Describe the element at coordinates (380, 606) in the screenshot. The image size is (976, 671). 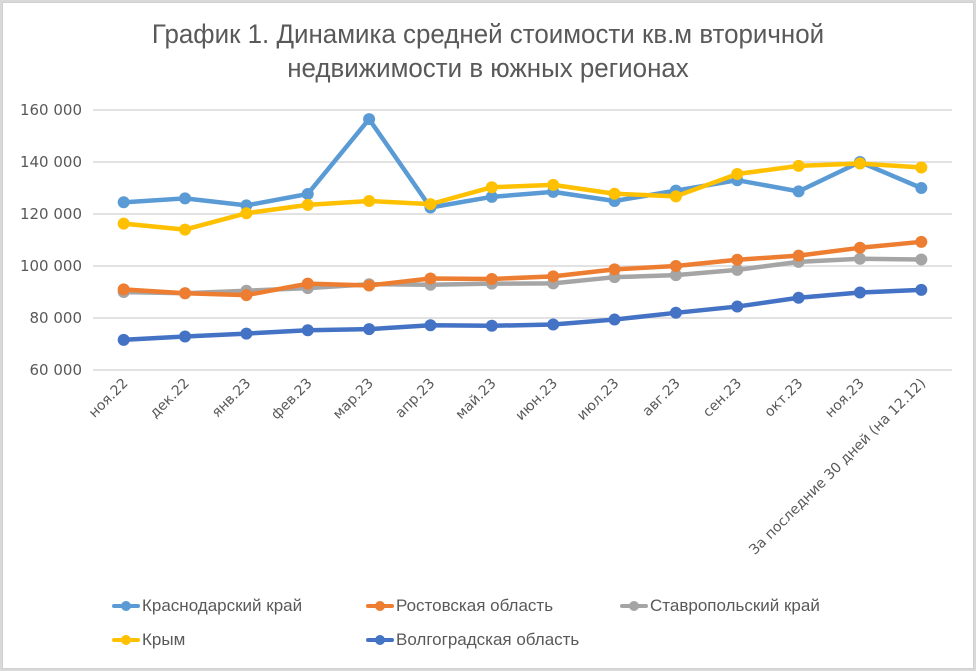
I see `legend-swatch-rostov` at that location.